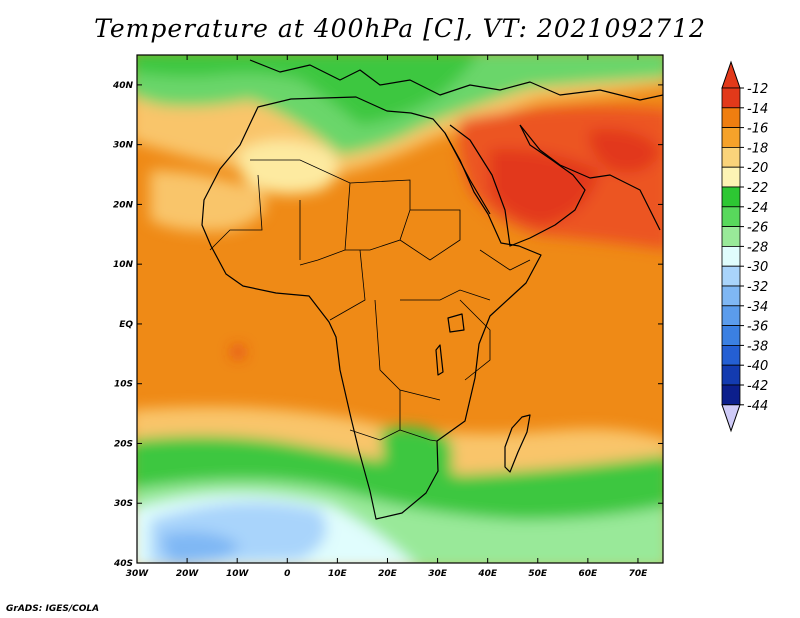 The width and height of the screenshot is (800, 618). What do you see at coordinates (388, 574) in the screenshot?
I see `lon-tick-label: 20E` at bounding box center [388, 574].